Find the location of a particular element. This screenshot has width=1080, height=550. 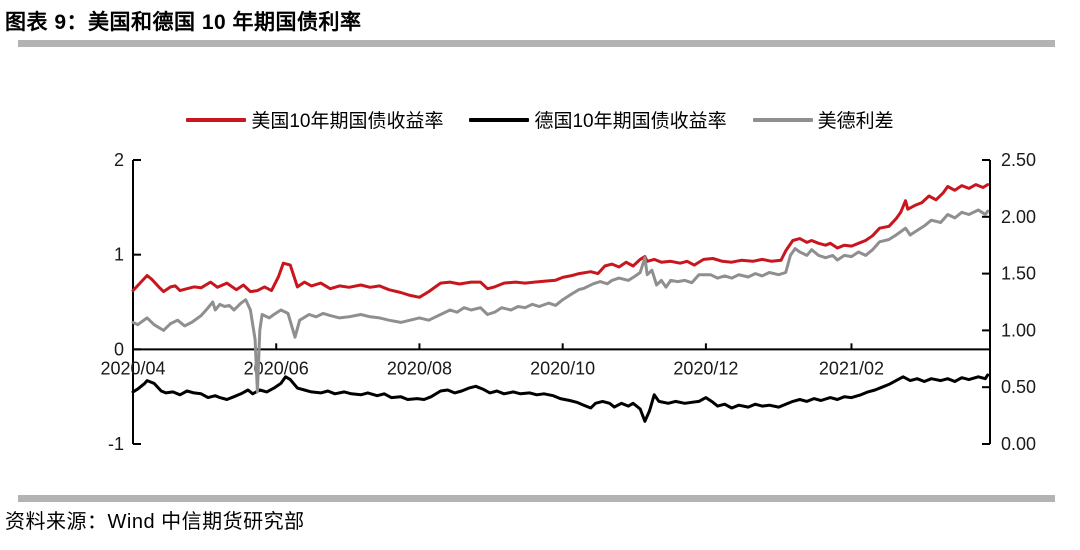

right-axis-tick-label: 0.50 is located at coordinates (1018, 387).